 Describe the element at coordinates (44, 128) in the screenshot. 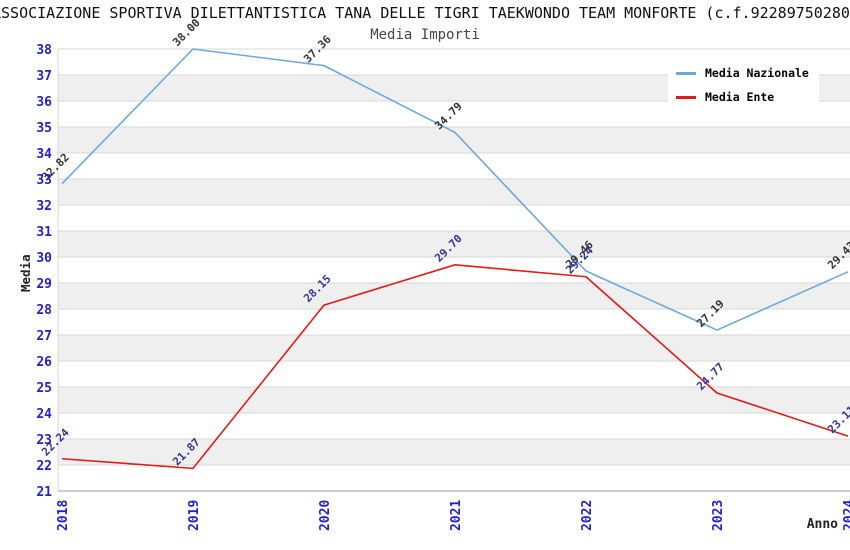

I see `y-tick-label: 35` at that location.